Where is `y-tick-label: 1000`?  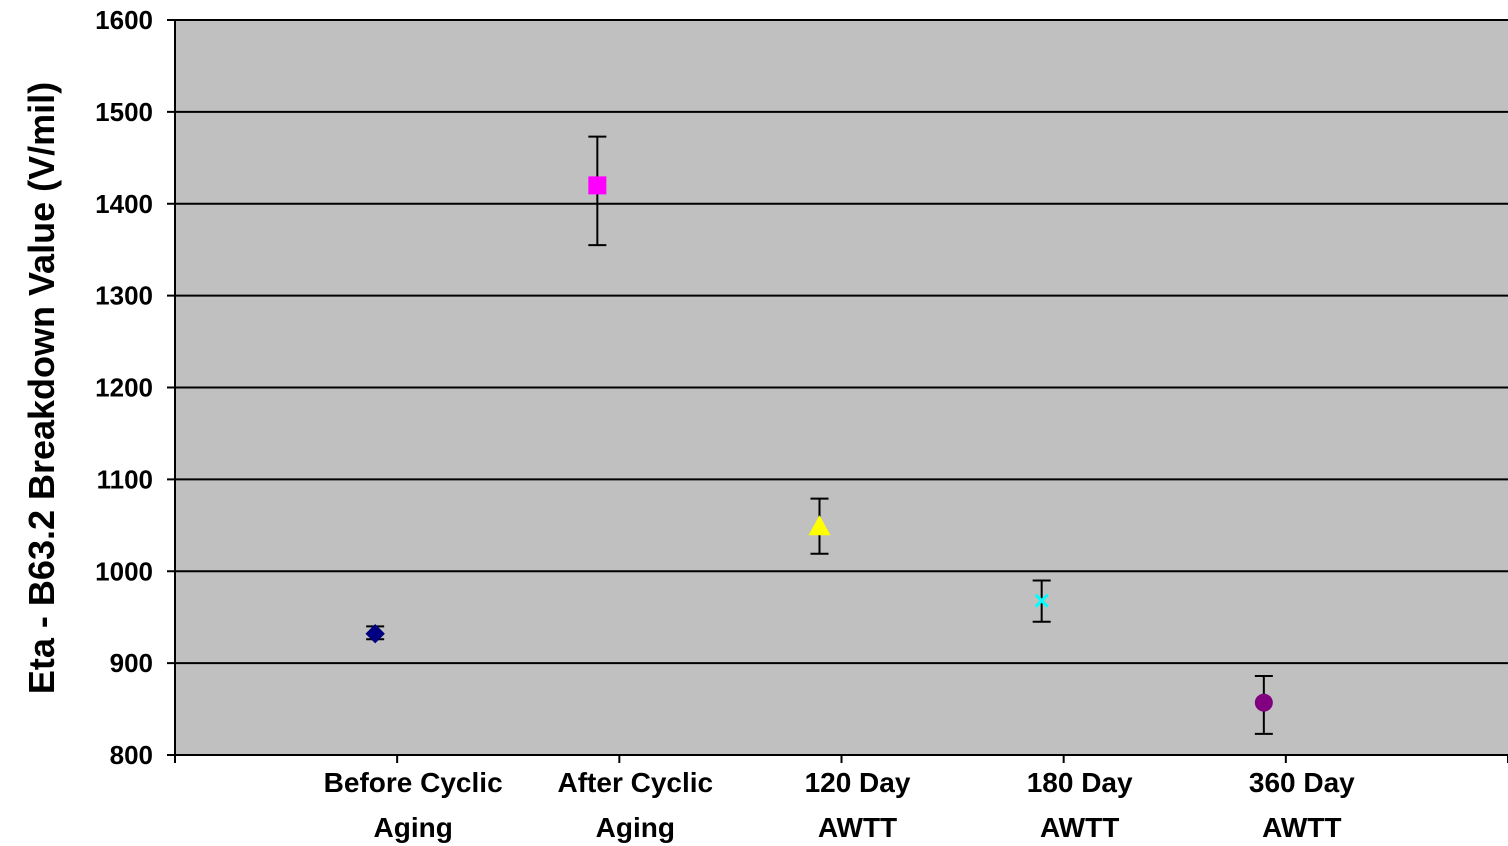 y-tick-label: 1000 is located at coordinates (124, 571).